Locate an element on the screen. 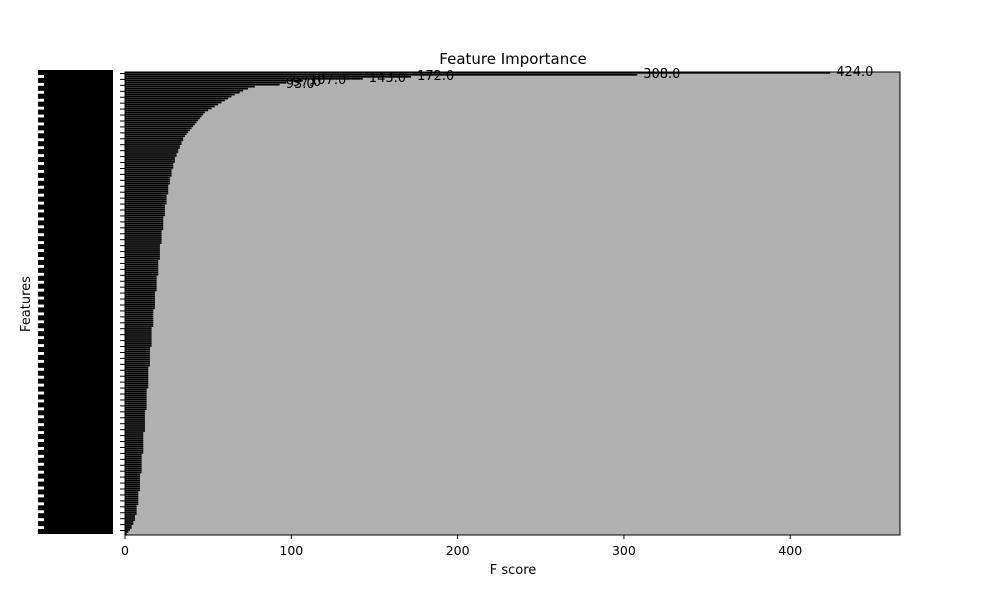  y-axis-label: Features is located at coordinates (26, 304).